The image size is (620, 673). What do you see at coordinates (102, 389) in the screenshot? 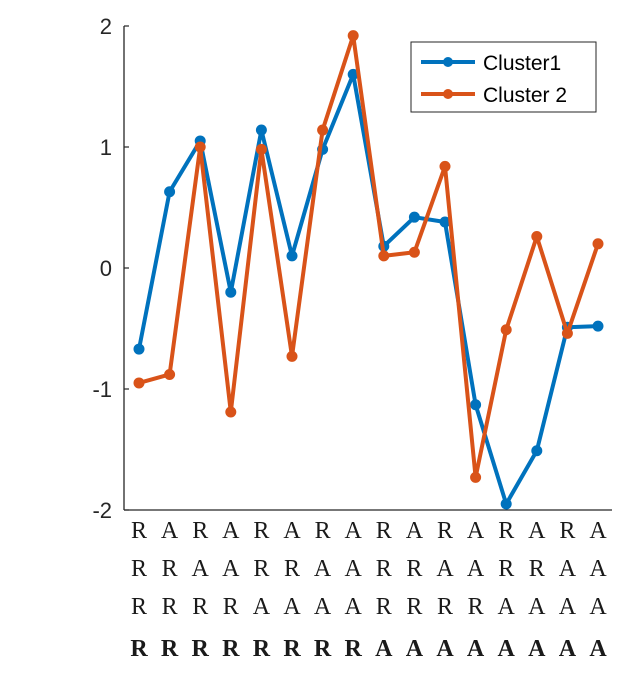
I see `y-tick-label: -1` at bounding box center [102, 389].